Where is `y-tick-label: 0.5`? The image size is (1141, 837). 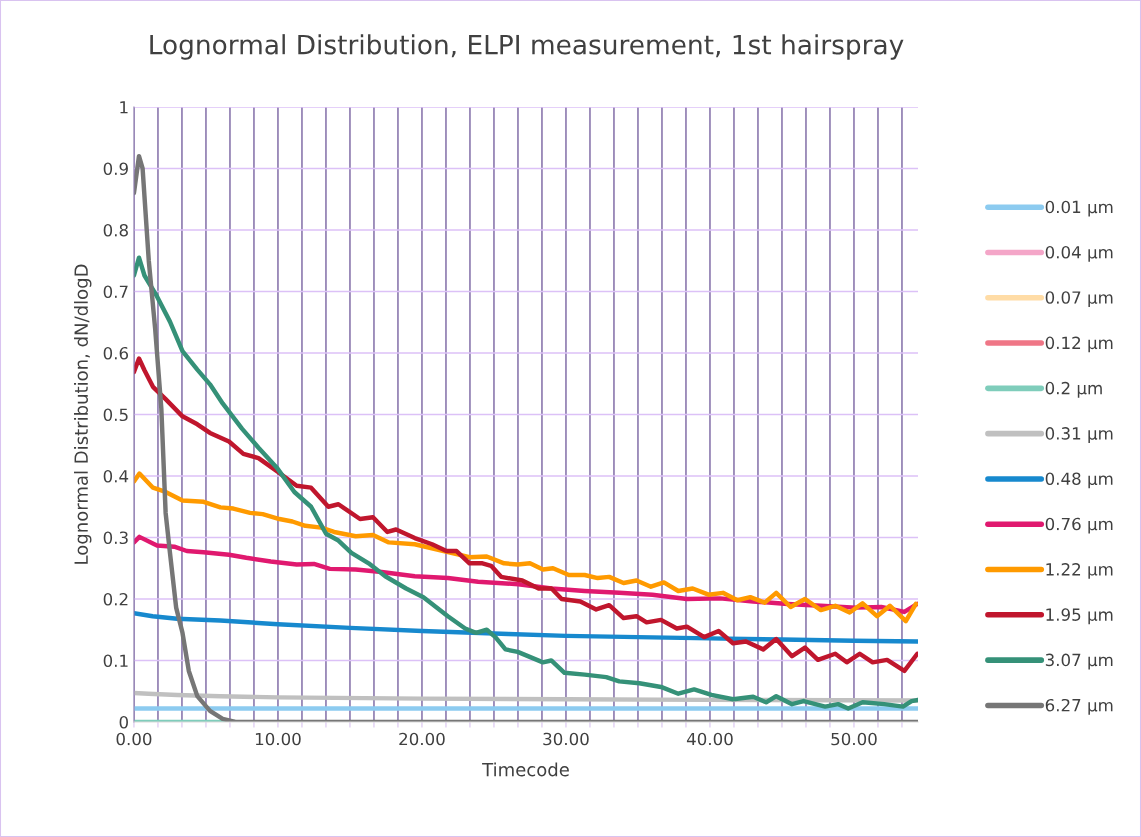
y-tick-label: 0.5 is located at coordinates (115, 415).